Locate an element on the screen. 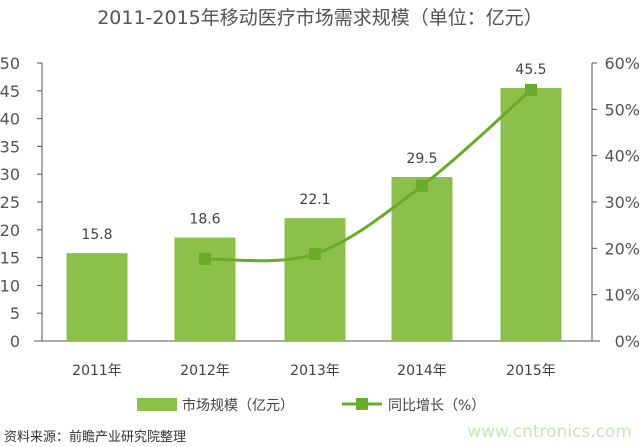 Image resolution: width=640 pixels, height=447 pixels. legend-line-marker is located at coordinates (362, 404).